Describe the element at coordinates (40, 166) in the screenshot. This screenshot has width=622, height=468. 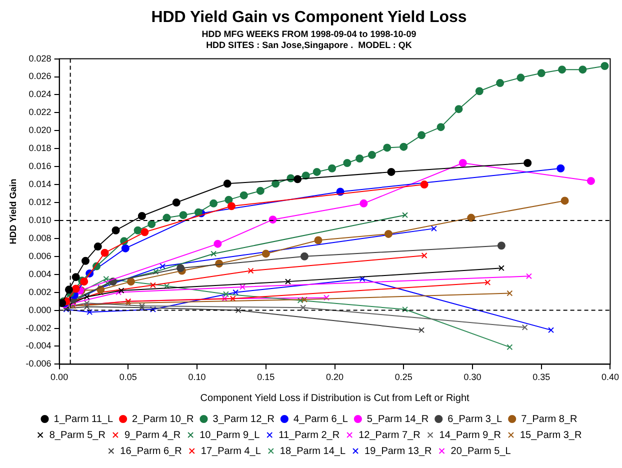
I see `y-tick-label: 0.016` at that location.